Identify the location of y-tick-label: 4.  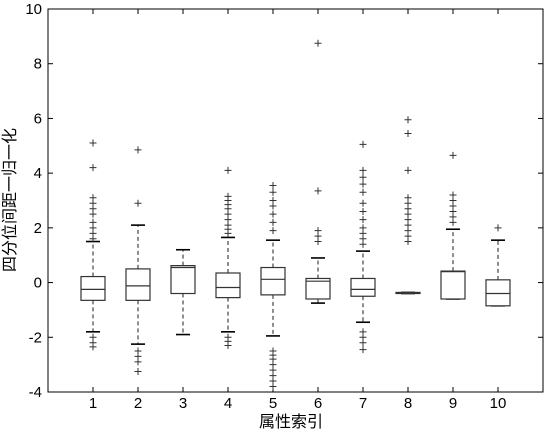
(38, 173).